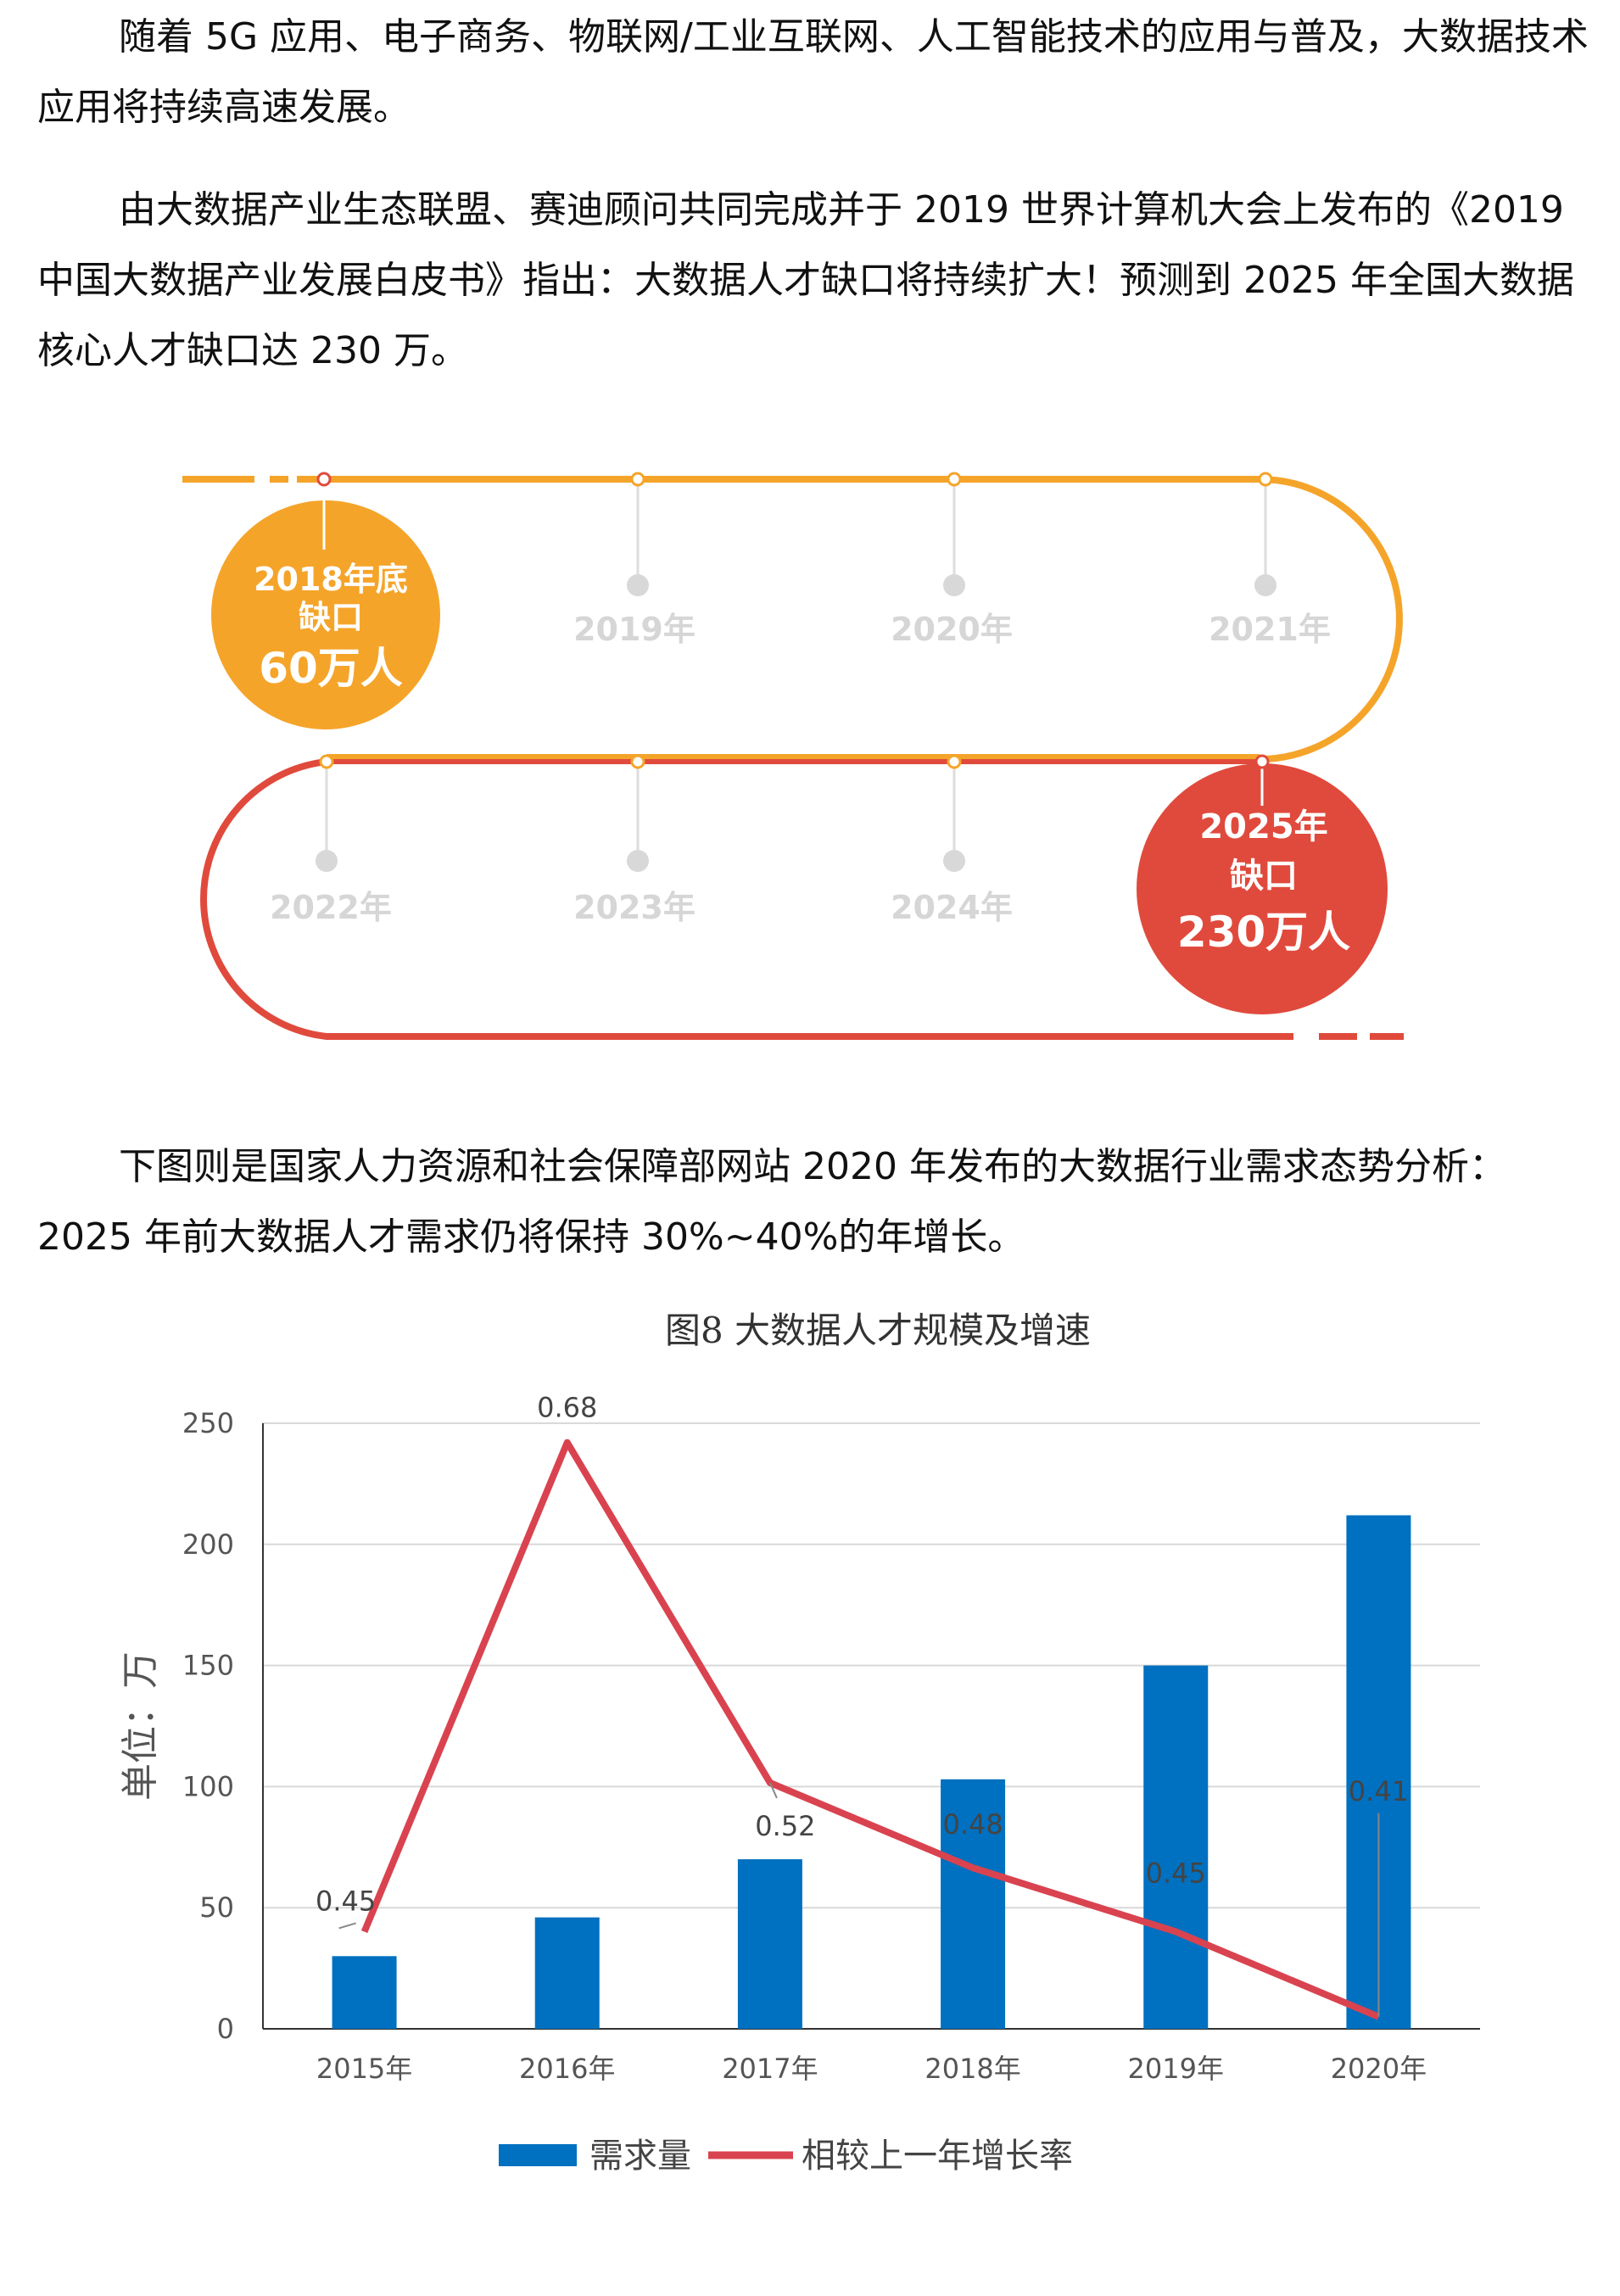  What do you see at coordinates (871, 2069) in the screenshot?
I see `chart-x-ticks: 2015年 2016年 2017年 2018年 2019年 2020年` at bounding box center [871, 2069].